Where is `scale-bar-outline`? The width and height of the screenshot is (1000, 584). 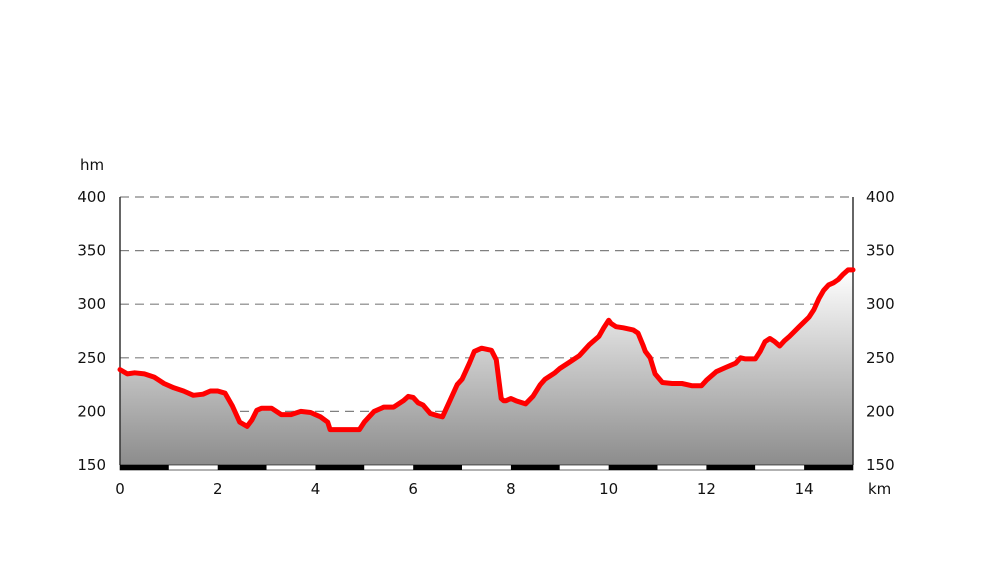 scale-bar-outline is located at coordinates (486, 467).